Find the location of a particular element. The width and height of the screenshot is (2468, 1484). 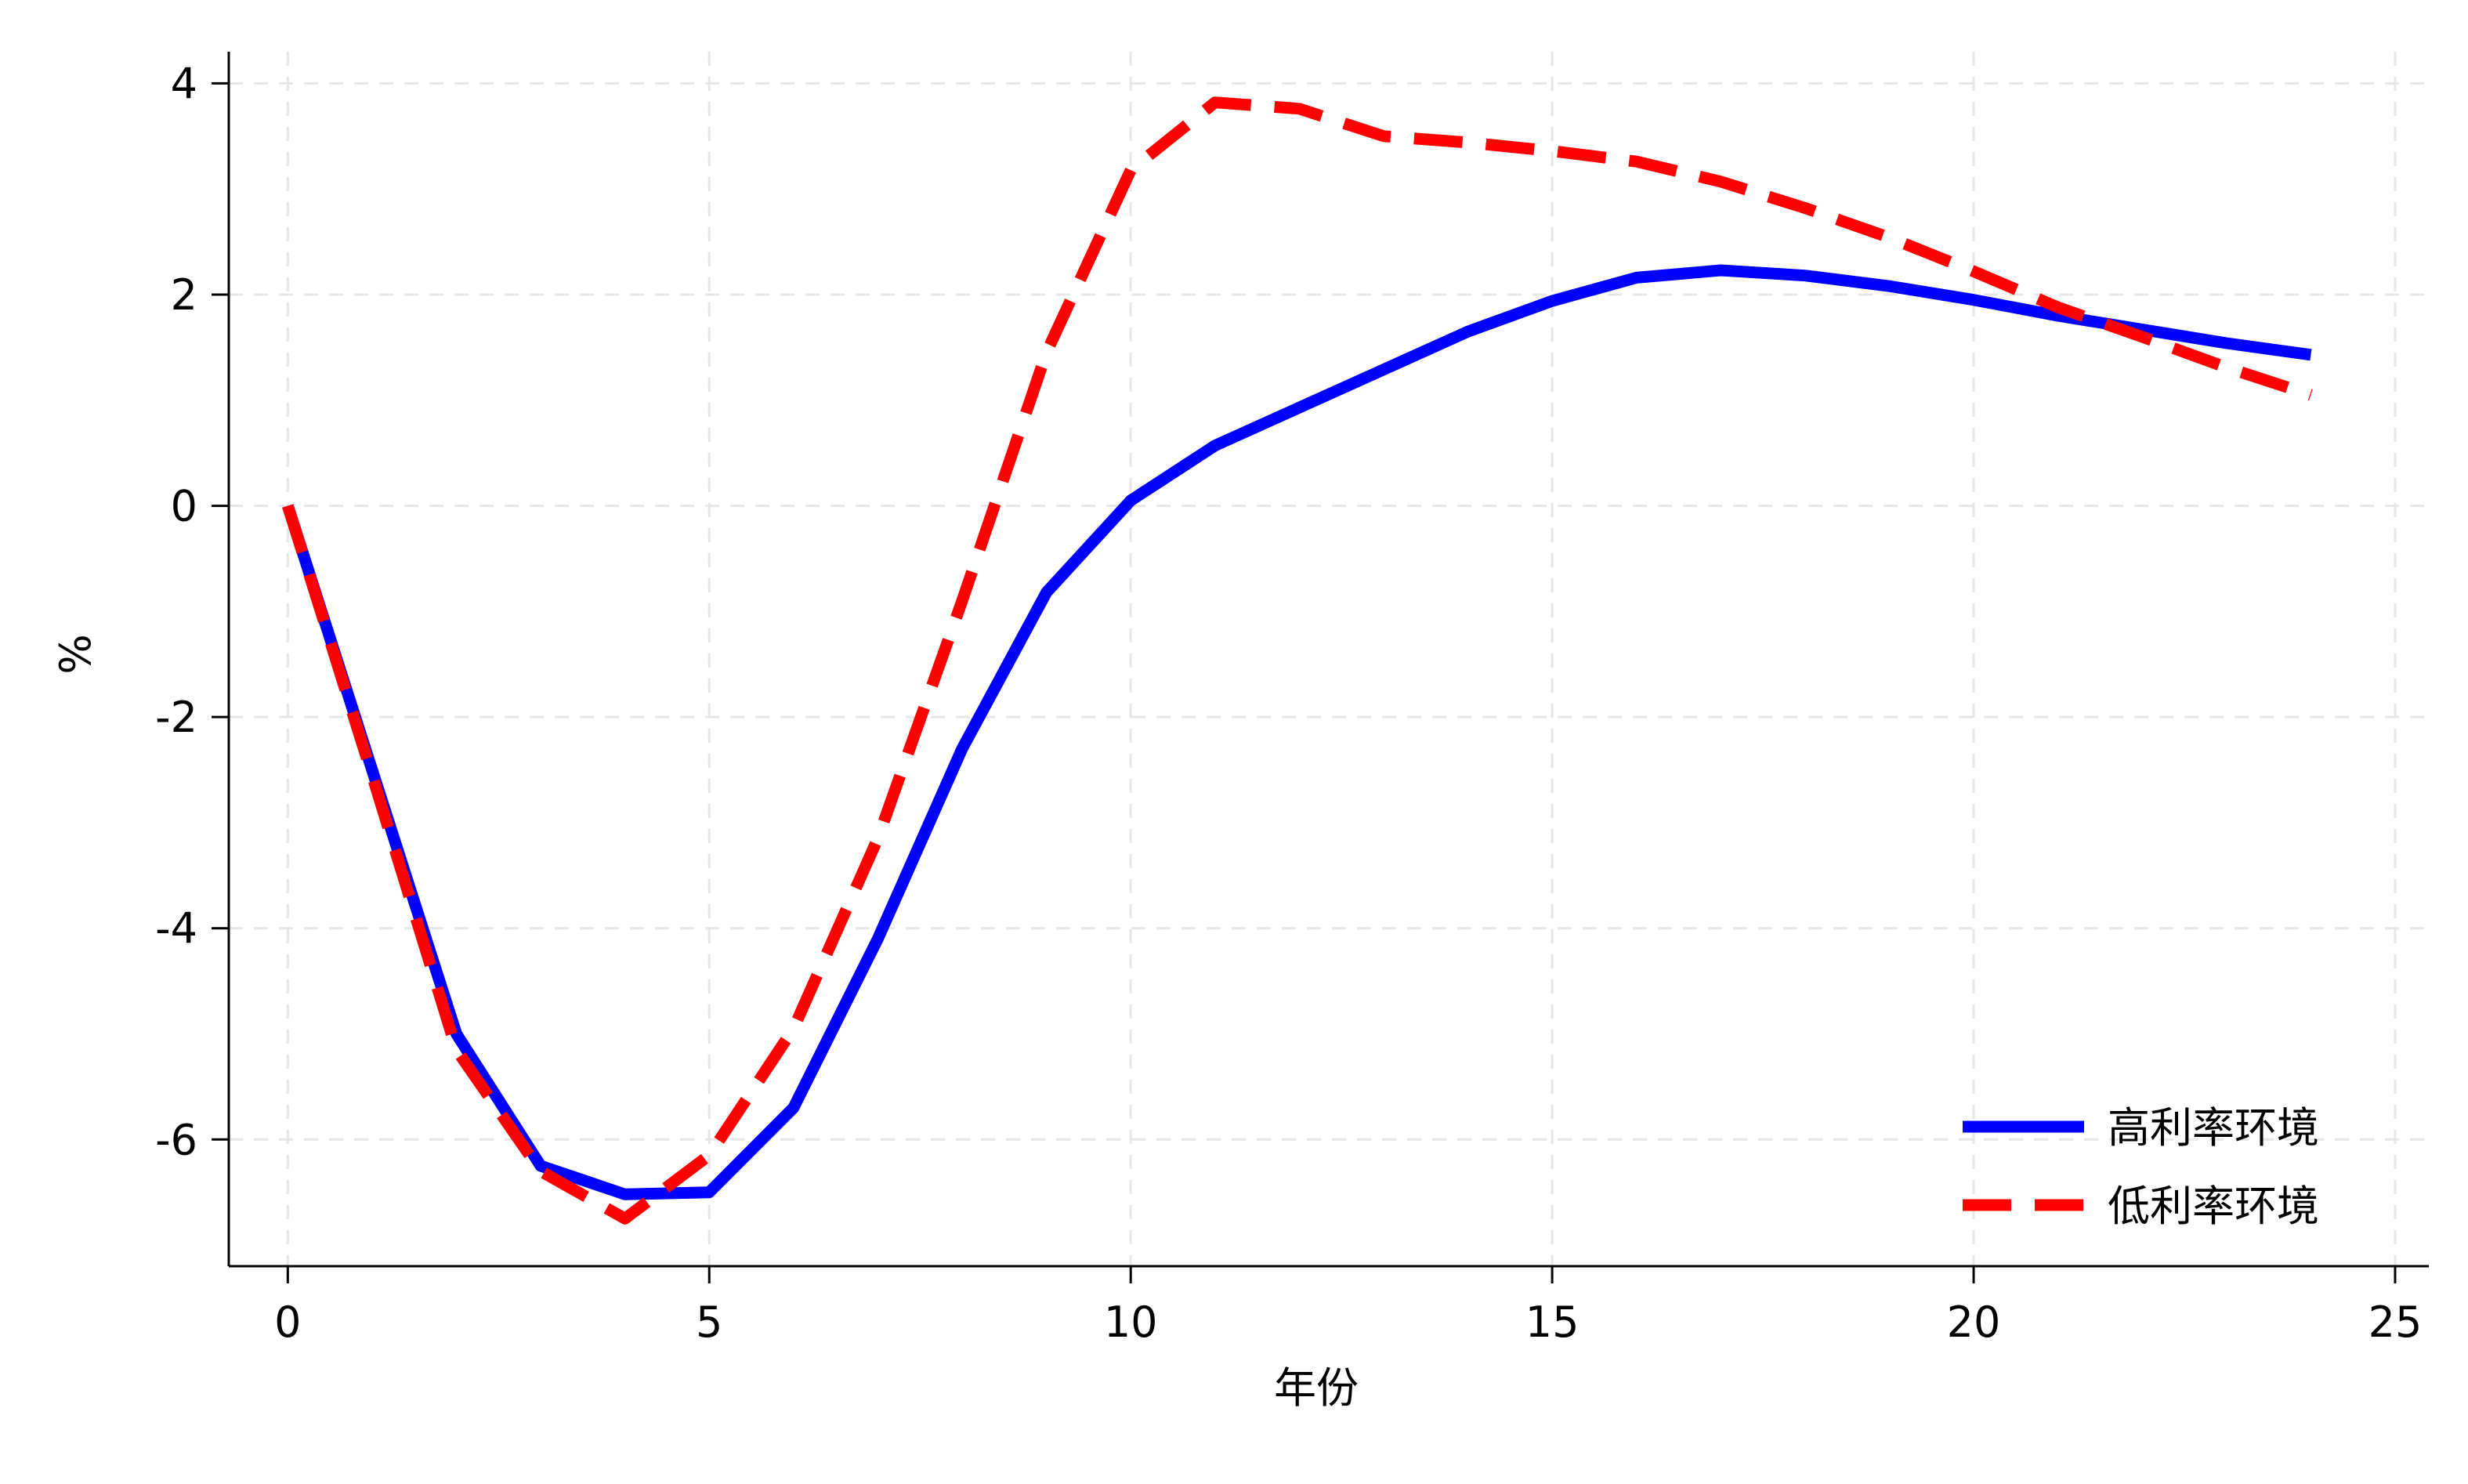

y-tick-label: 4 is located at coordinates (184, 84).